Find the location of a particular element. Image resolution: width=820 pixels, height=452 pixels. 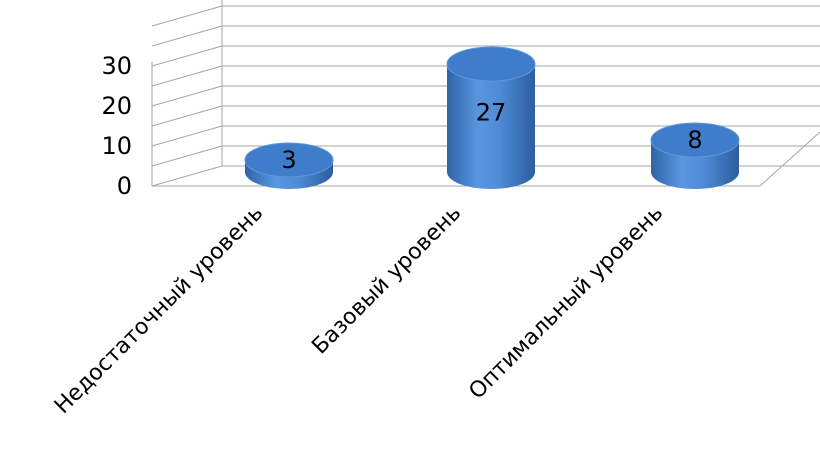

y-axis-ticks: 0 10 20 30 is located at coordinates (116, 126).